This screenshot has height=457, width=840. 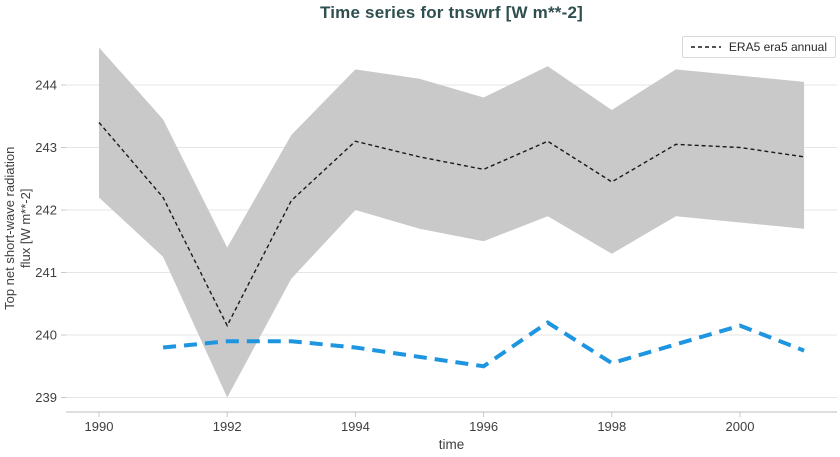 I want to click on legend: ERA5 era5 annual, so click(x=758, y=47).